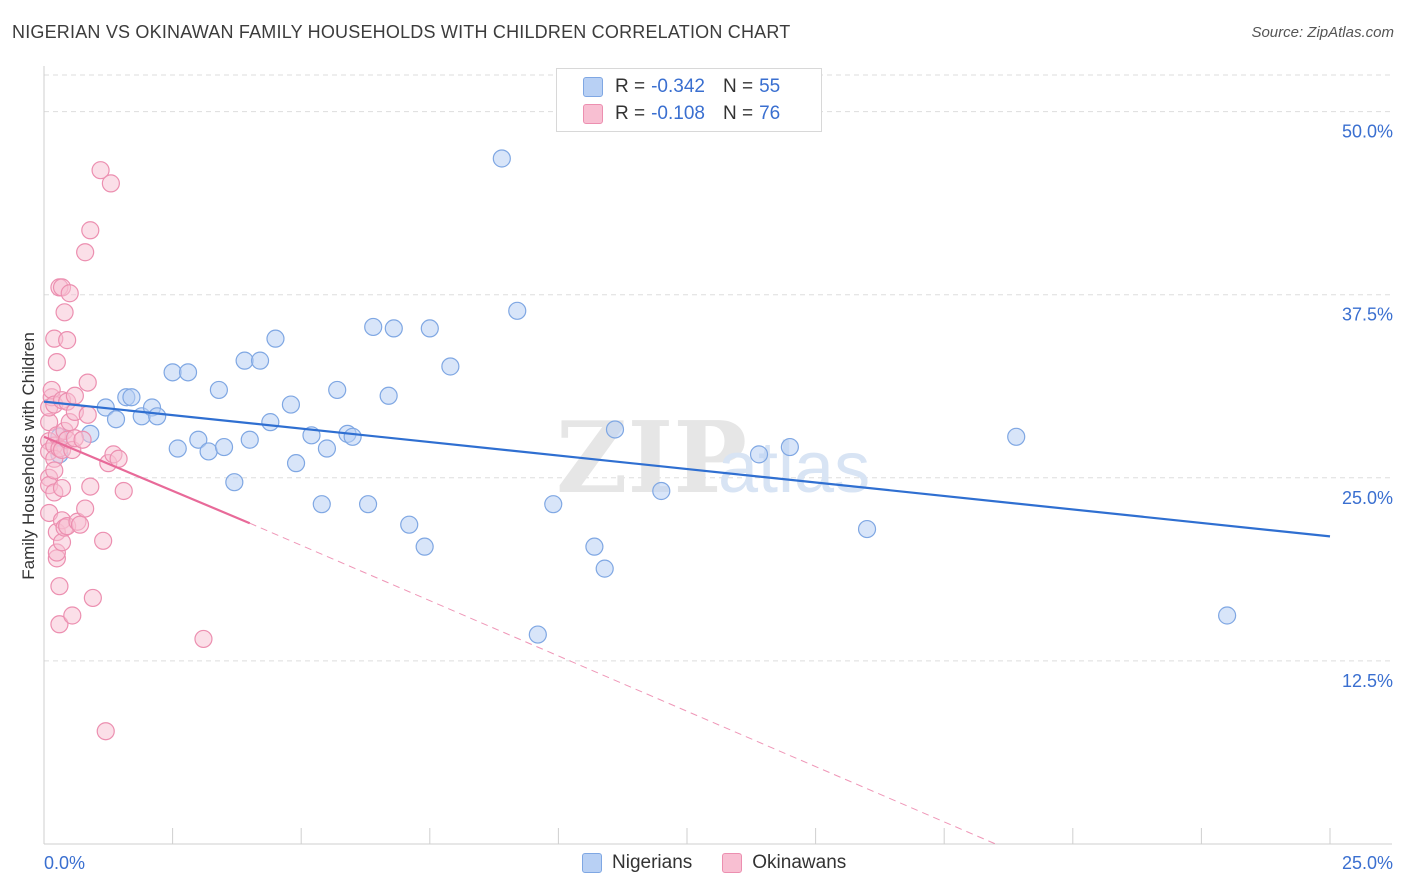 The image size is (1406, 892). I want to click on series-legend: Nigerians Okinawans, so click(729, 863).